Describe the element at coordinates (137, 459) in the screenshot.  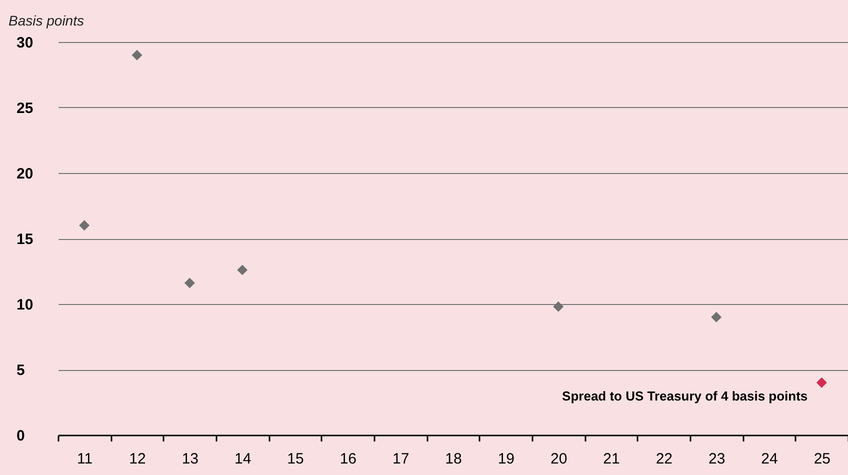
I see `x-tick-label: 12` at that location.